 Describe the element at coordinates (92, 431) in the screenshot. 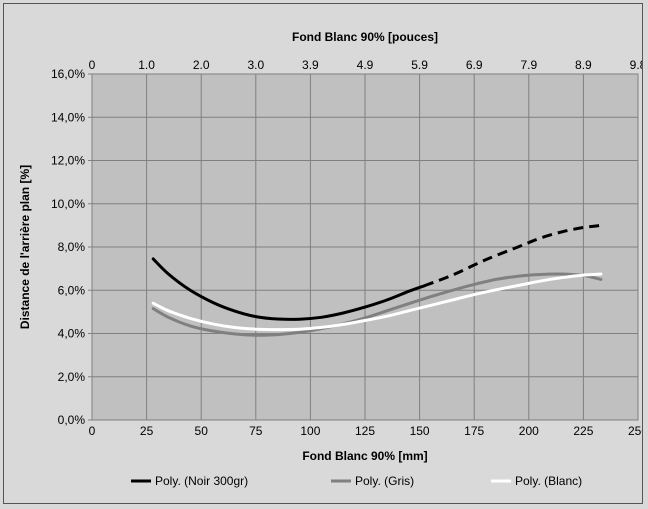

I see `x-tick-label: 0` at that location.